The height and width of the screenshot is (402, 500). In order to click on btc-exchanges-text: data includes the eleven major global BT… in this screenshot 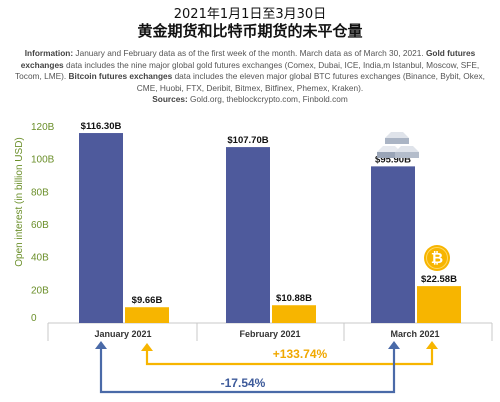, I will do `click(310, 82)`.